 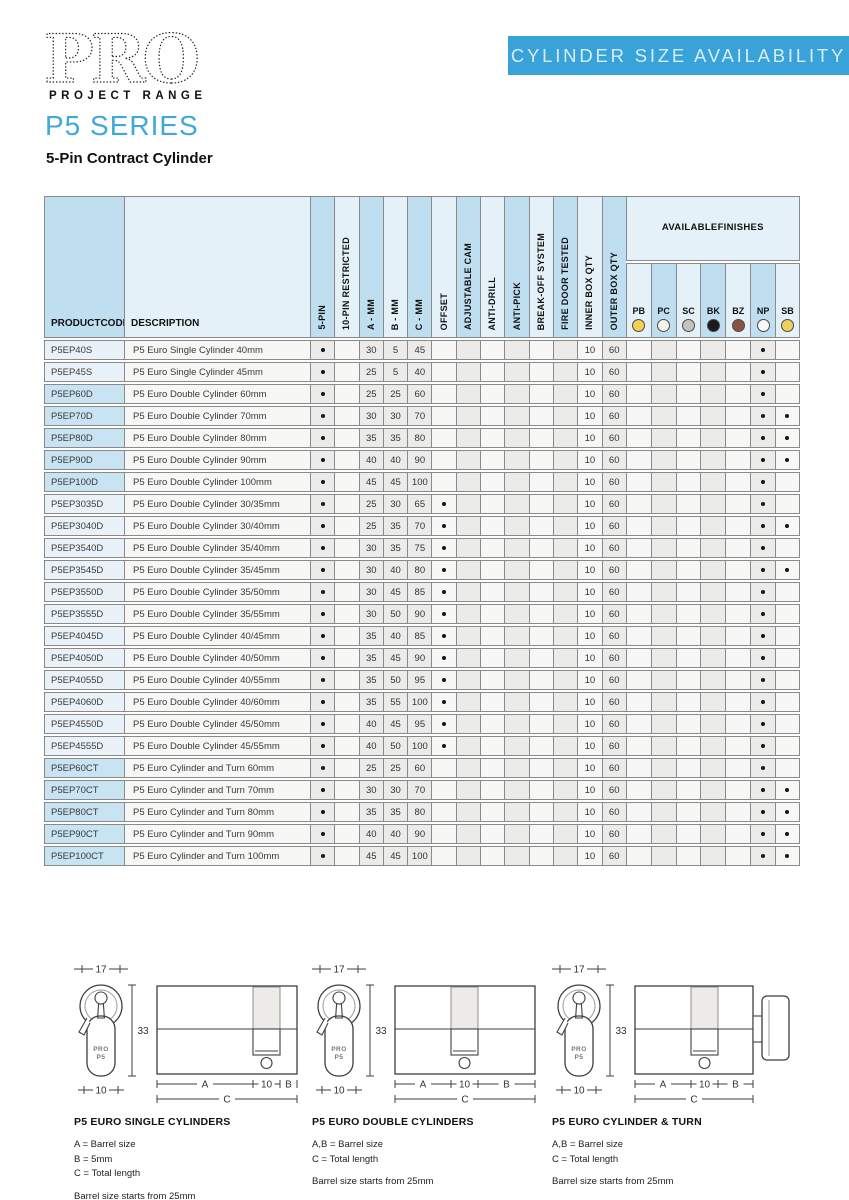 I want to click on col-header-label: OFFSET, so click(x=443, y=311).